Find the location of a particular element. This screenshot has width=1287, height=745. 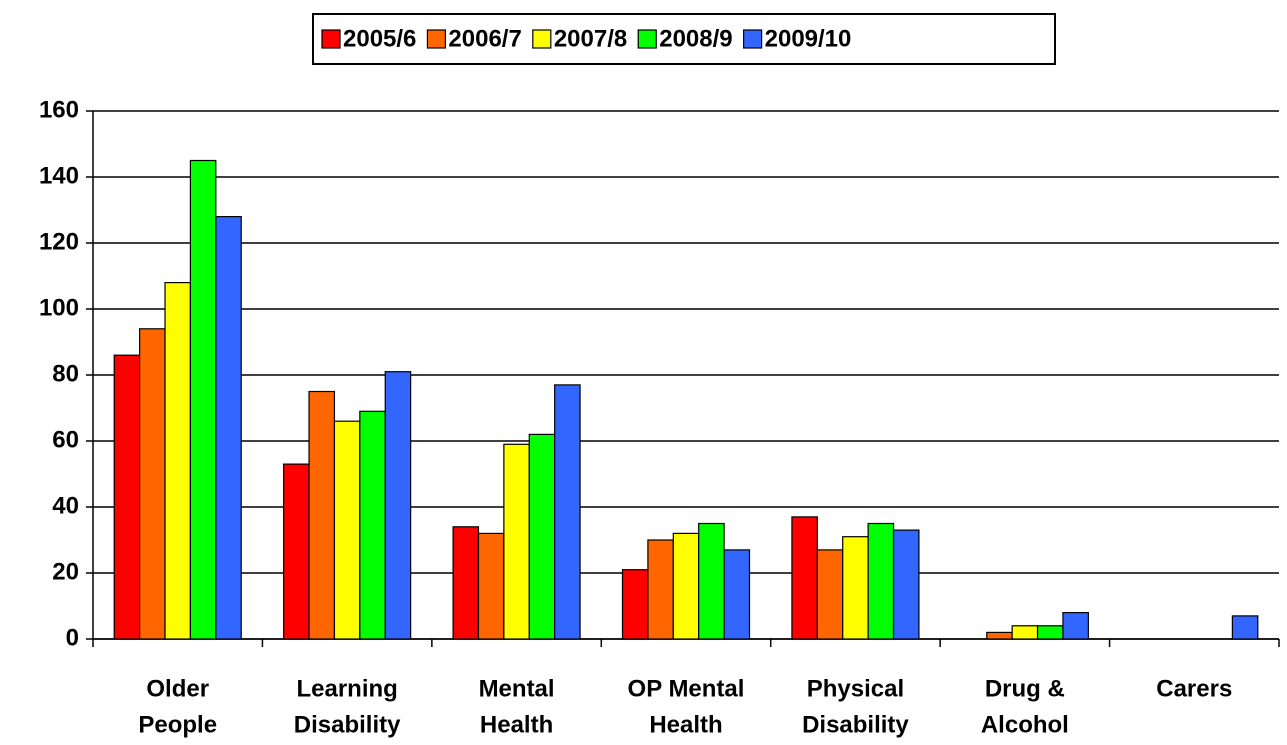

y-tick-label: 60 is located at coordinates (65, 439).